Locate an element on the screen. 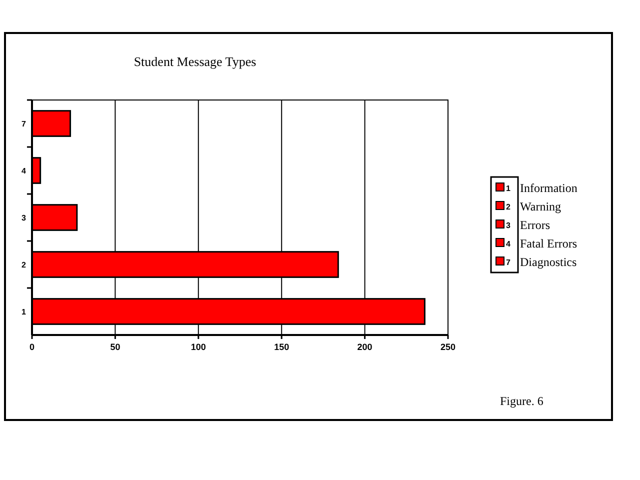 Image resolution: width=640 pixels, height=480 pixels. legend-label: Errors is located at coordinates (535, 225).